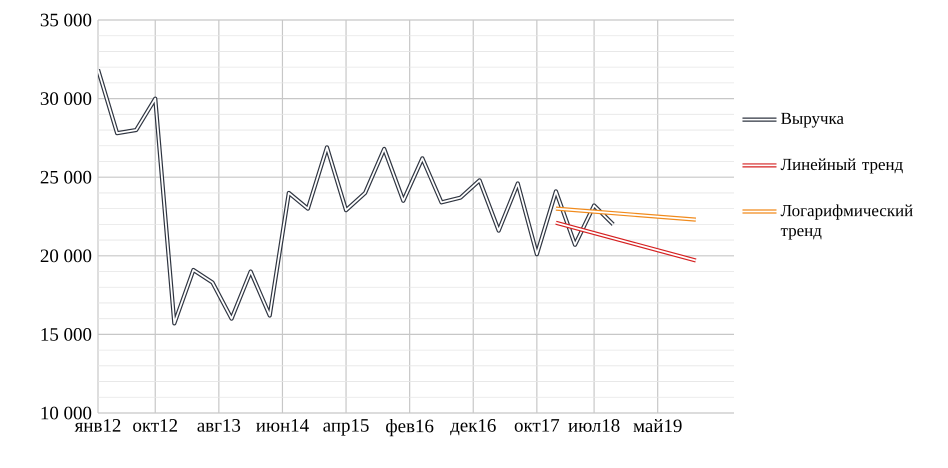 The image size is (948, 468). I want to click on x-tick-label: июн14, so click(282, 425).